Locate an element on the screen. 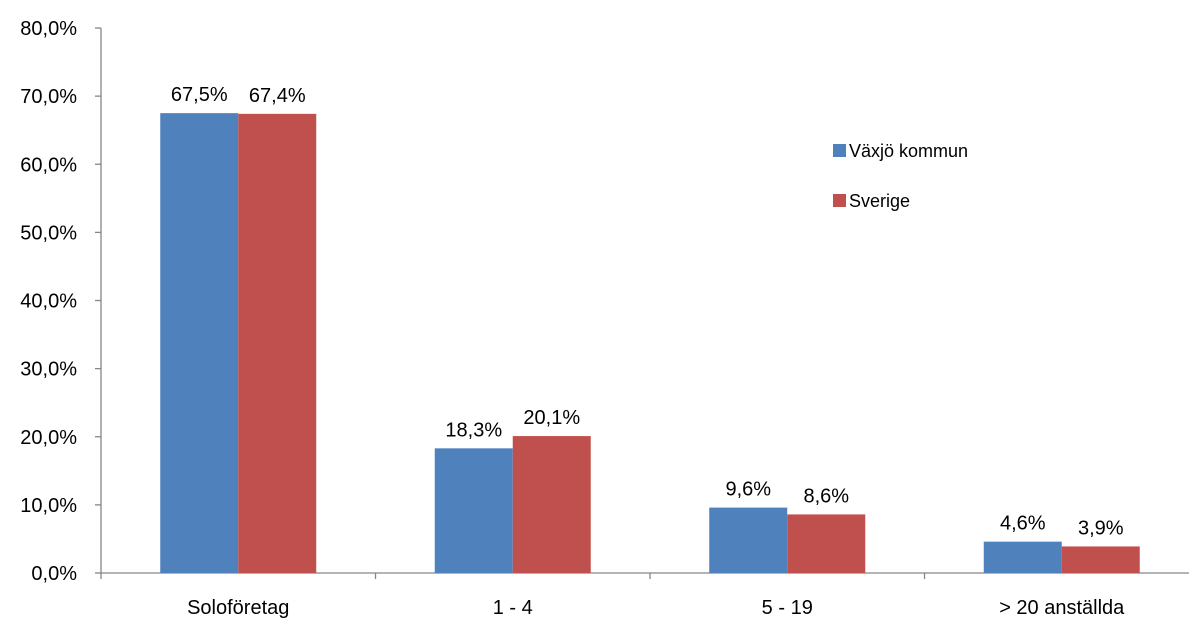 The width and height of the screenshot is (1189, 619). data-label: 8,6% is located at coordinates (826, 496).